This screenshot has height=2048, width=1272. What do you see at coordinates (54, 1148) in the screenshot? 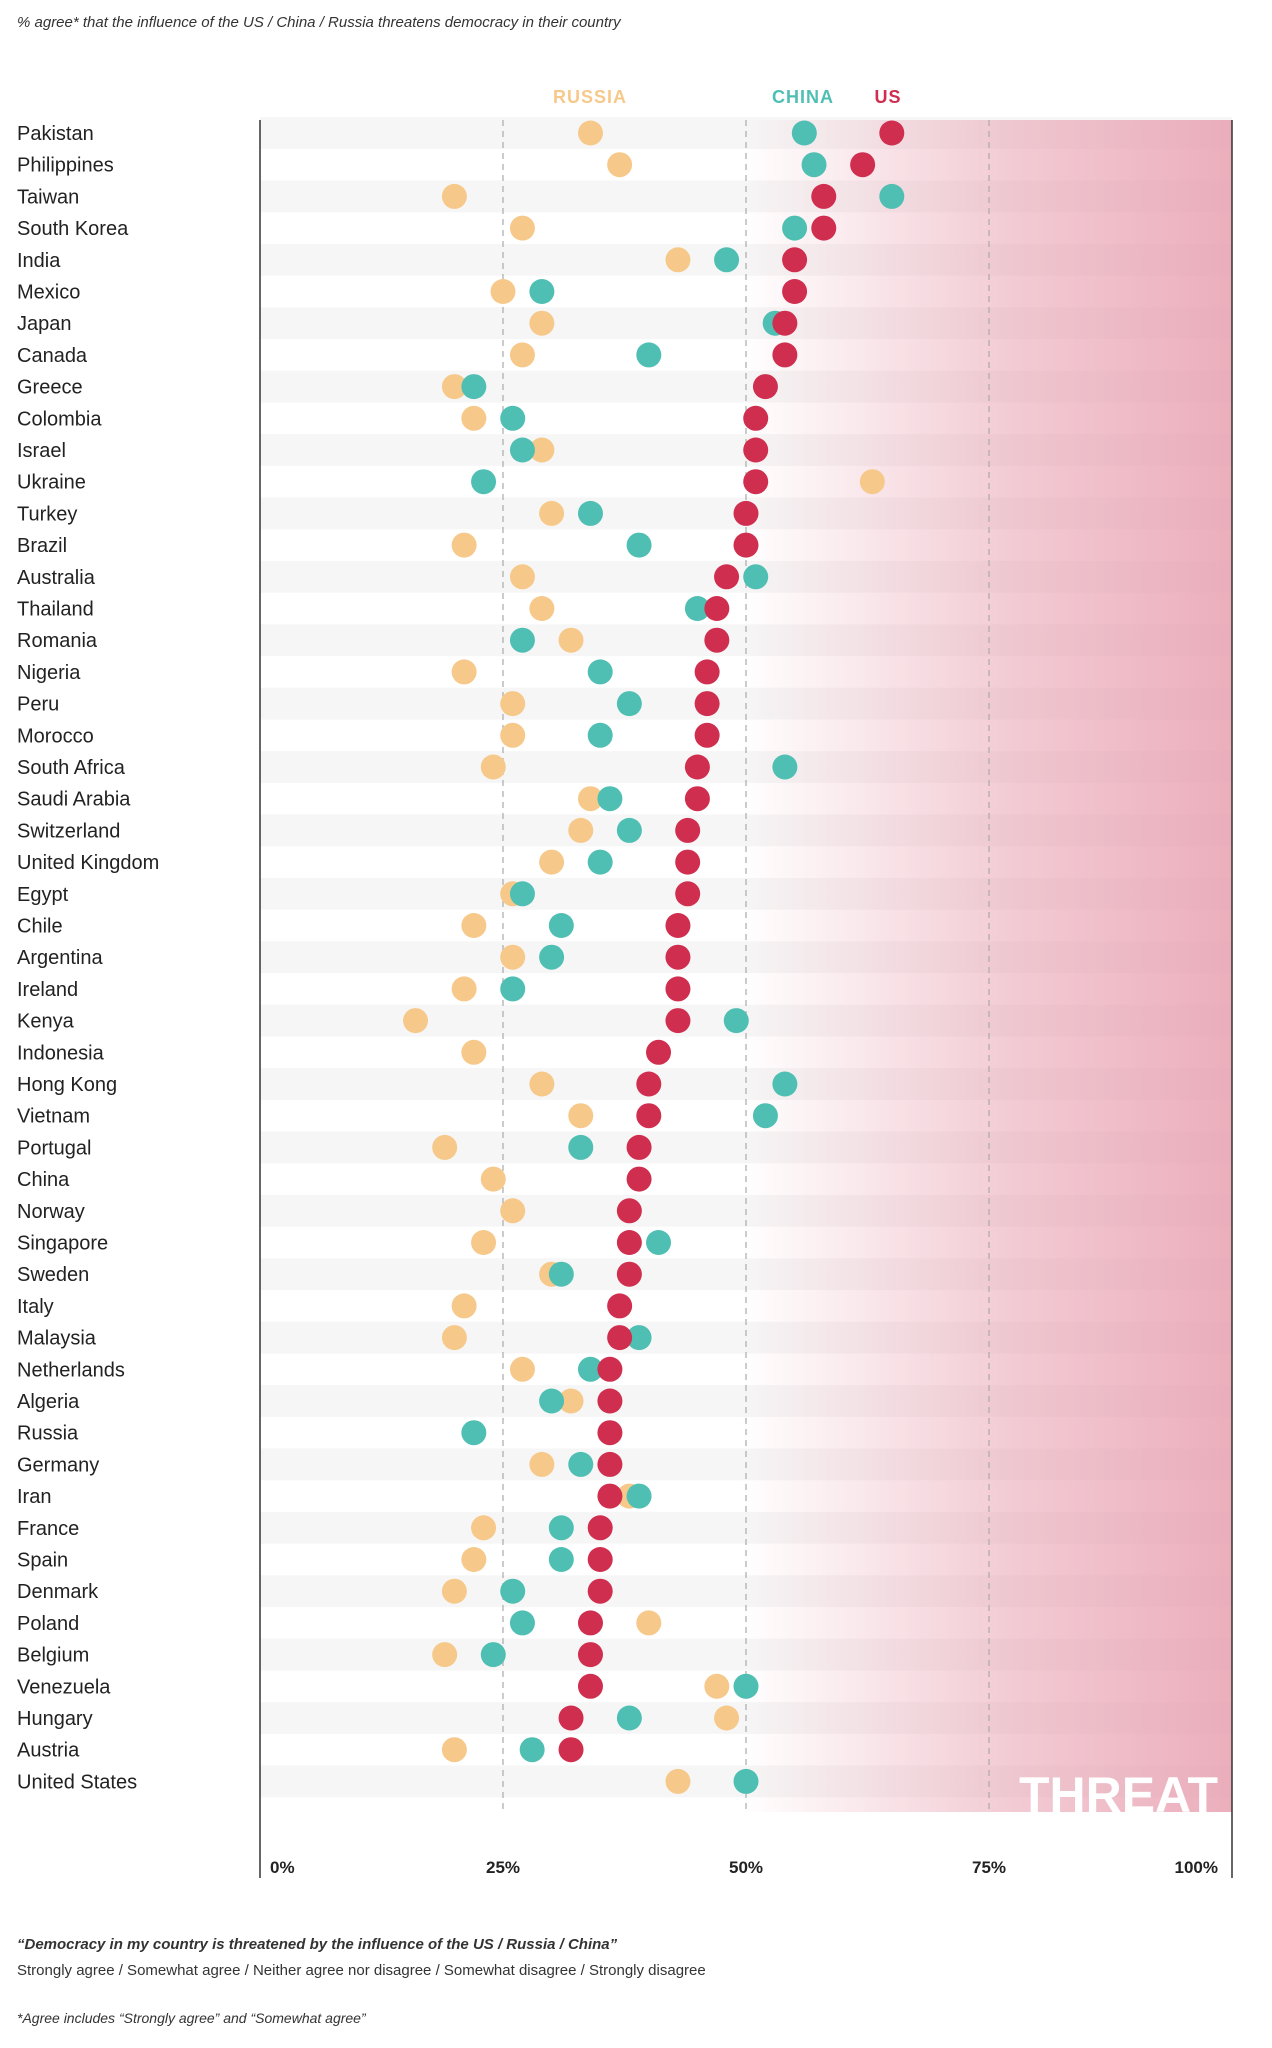
I see `country-label: Portugal` at bounding box center [54, 1148].